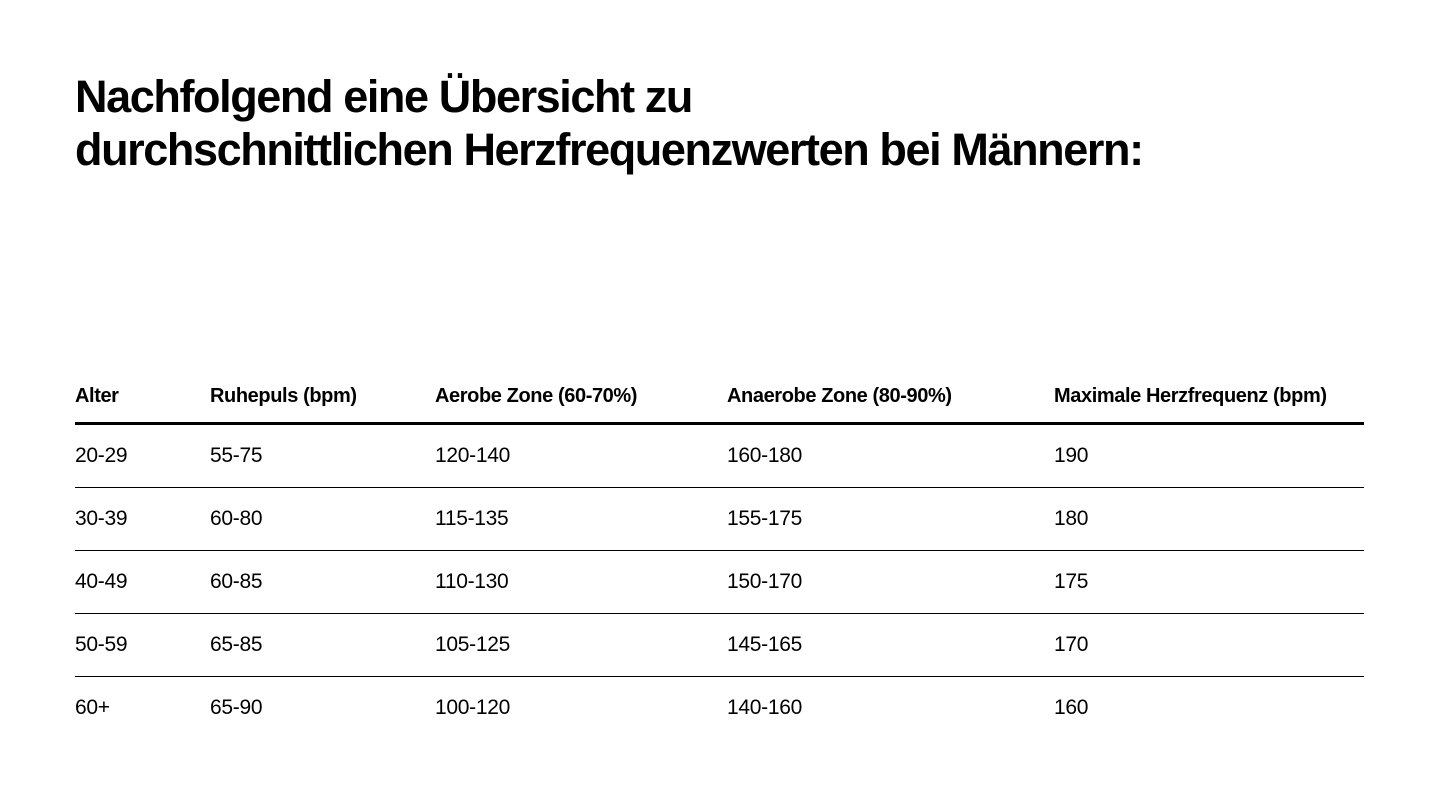 Image resolution: width=1440 pixels, height=810 pixels. I want to click on cell-anaerobe-zone: 160-180, so click(764, 455).